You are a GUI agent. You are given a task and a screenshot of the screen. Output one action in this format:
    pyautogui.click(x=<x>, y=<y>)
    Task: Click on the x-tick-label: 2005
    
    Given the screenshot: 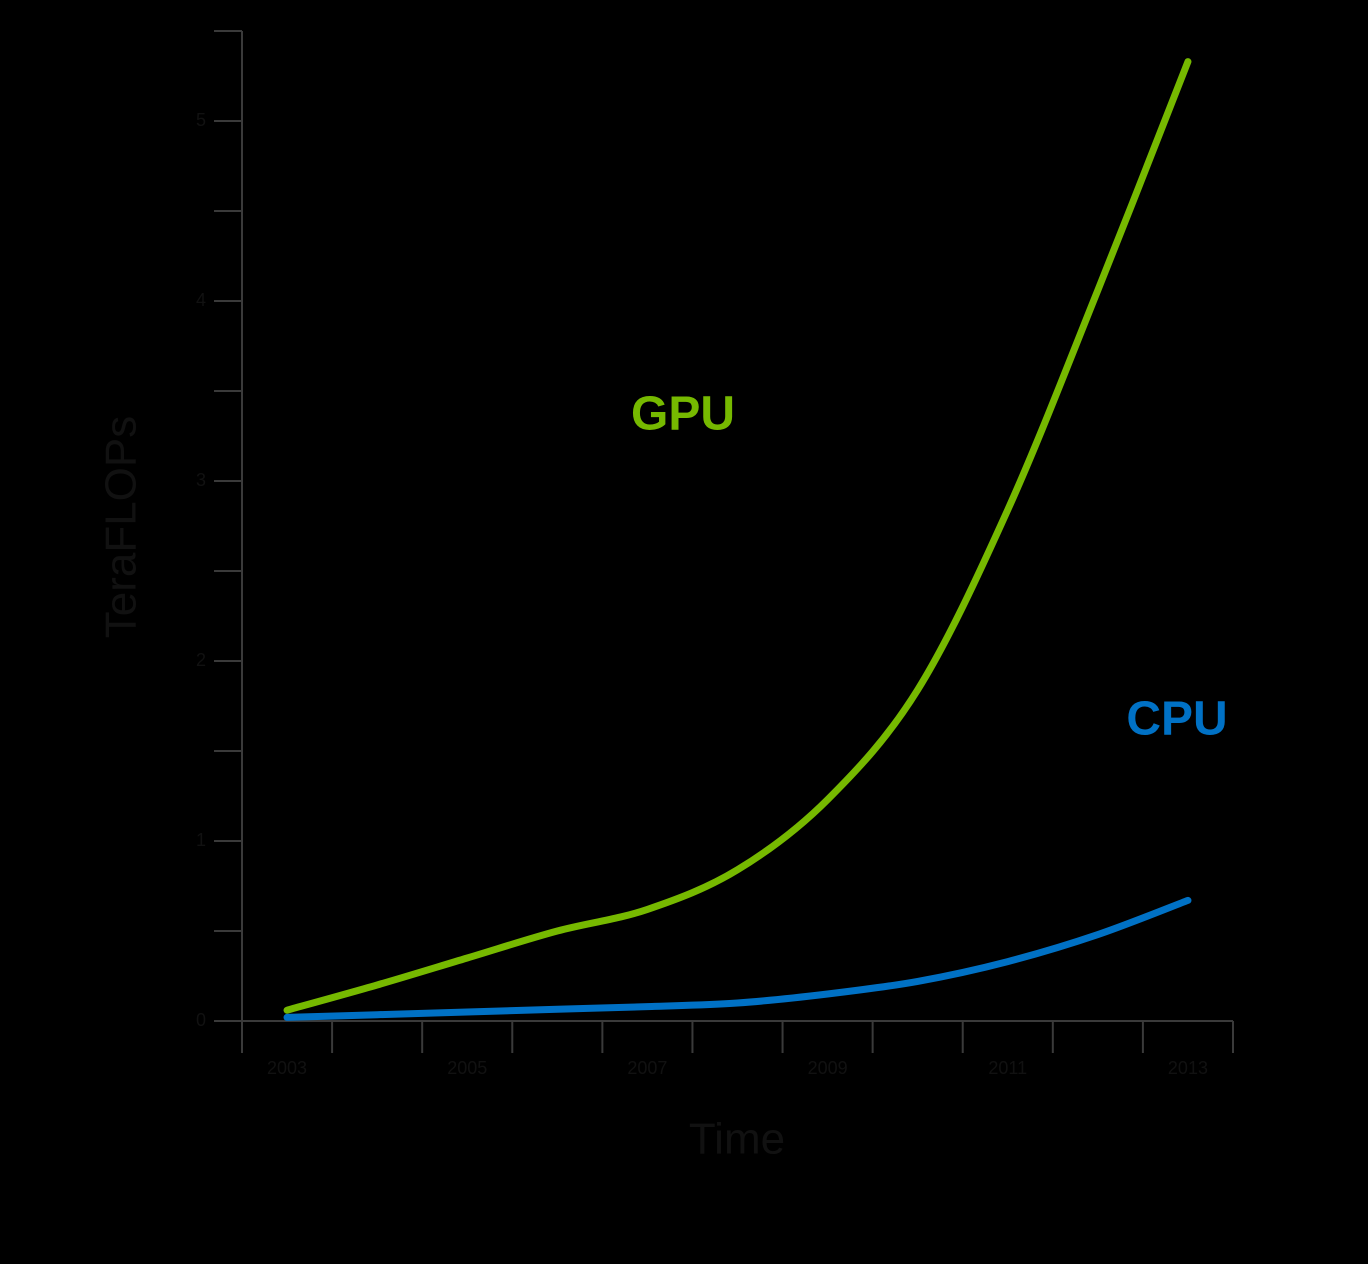 What is the action you would take?
    pyautogui.click(x=467, y=1068)
    